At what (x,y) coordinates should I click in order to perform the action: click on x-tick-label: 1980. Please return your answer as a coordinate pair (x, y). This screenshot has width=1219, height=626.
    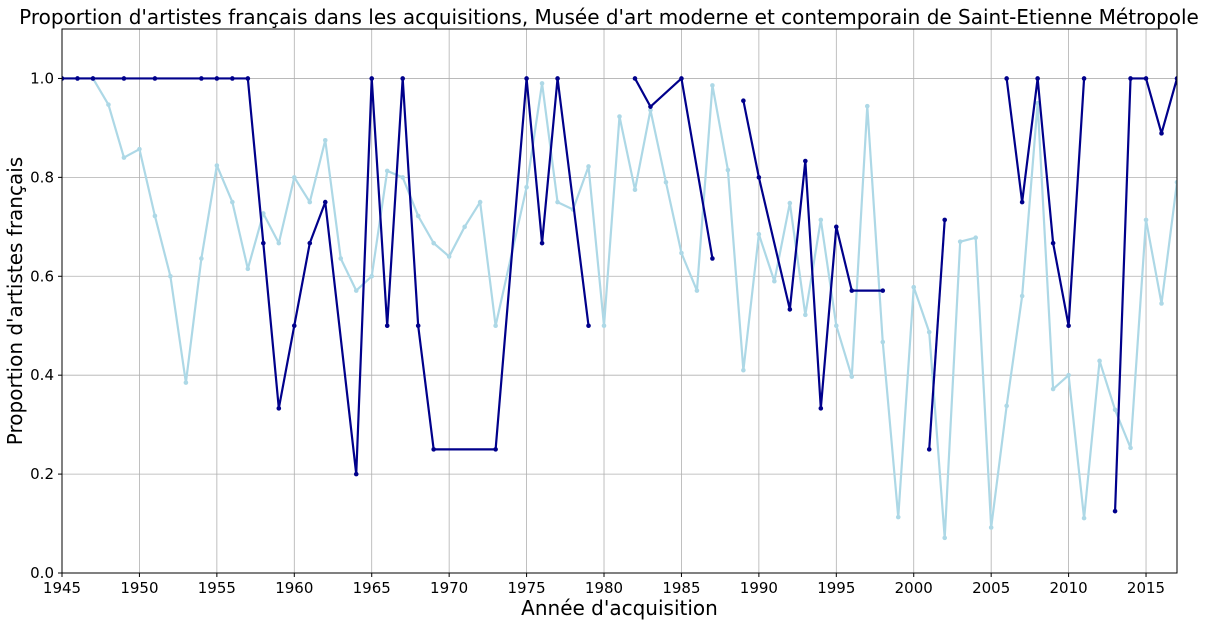
    Looking at the image, I should click on (604, 588).